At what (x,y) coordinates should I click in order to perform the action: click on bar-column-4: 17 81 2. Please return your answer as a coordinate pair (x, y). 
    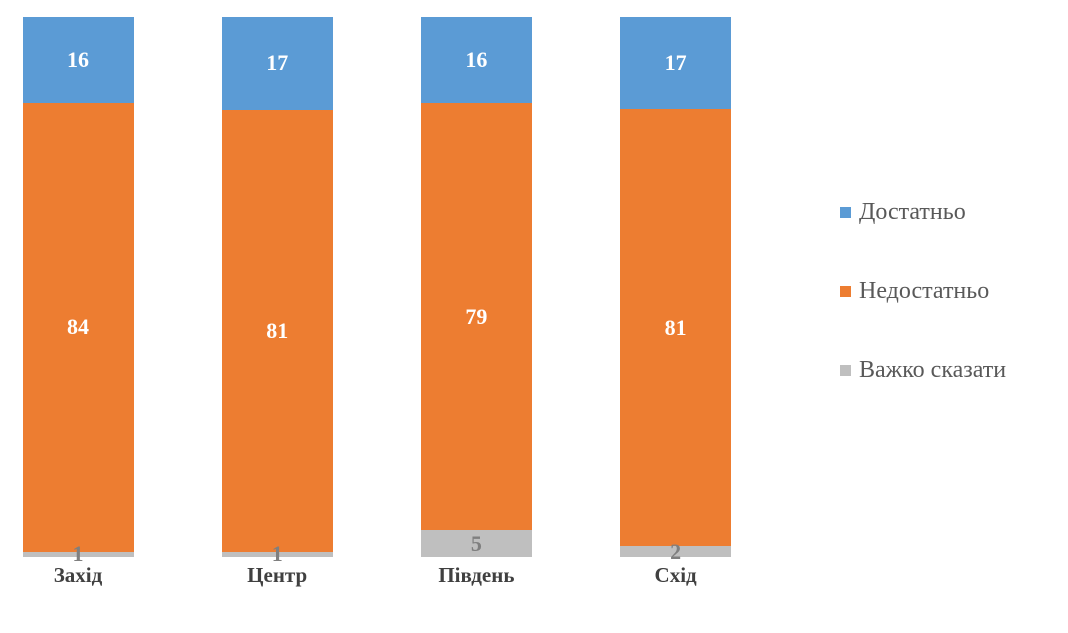
    Looking at the image, I should click on (676, 289).